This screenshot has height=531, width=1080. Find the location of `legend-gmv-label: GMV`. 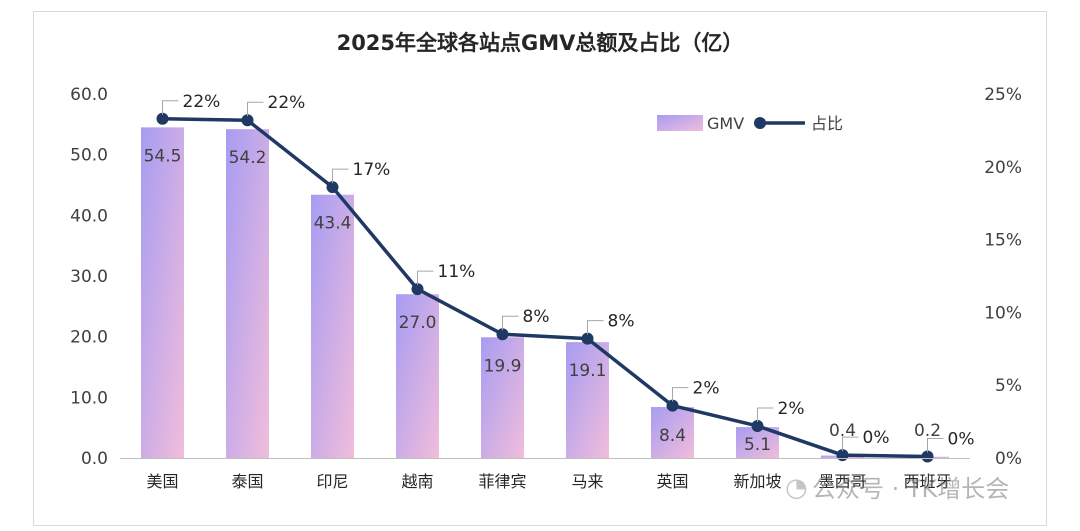

legend-gmv-label: GMV is located at coordinates (725, 123).